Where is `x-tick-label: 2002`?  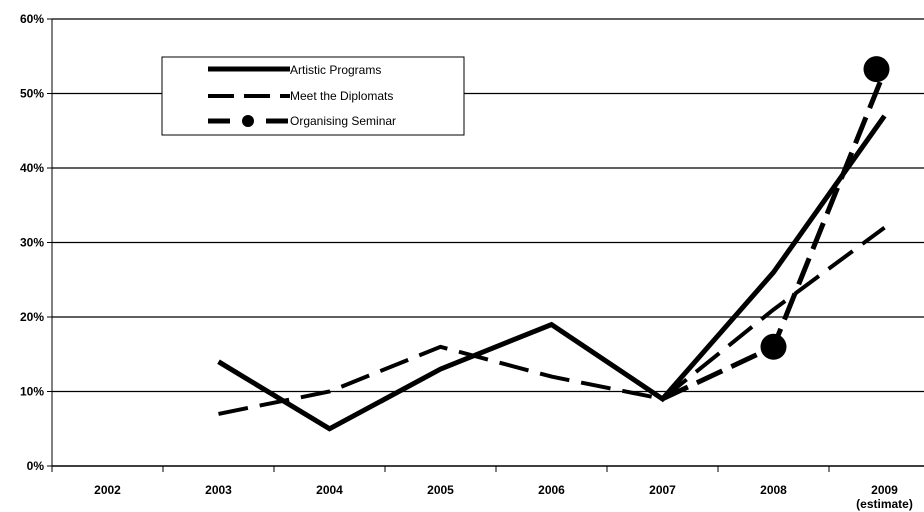
x-tick-label: 2002 is located at coordinates (107, 490).